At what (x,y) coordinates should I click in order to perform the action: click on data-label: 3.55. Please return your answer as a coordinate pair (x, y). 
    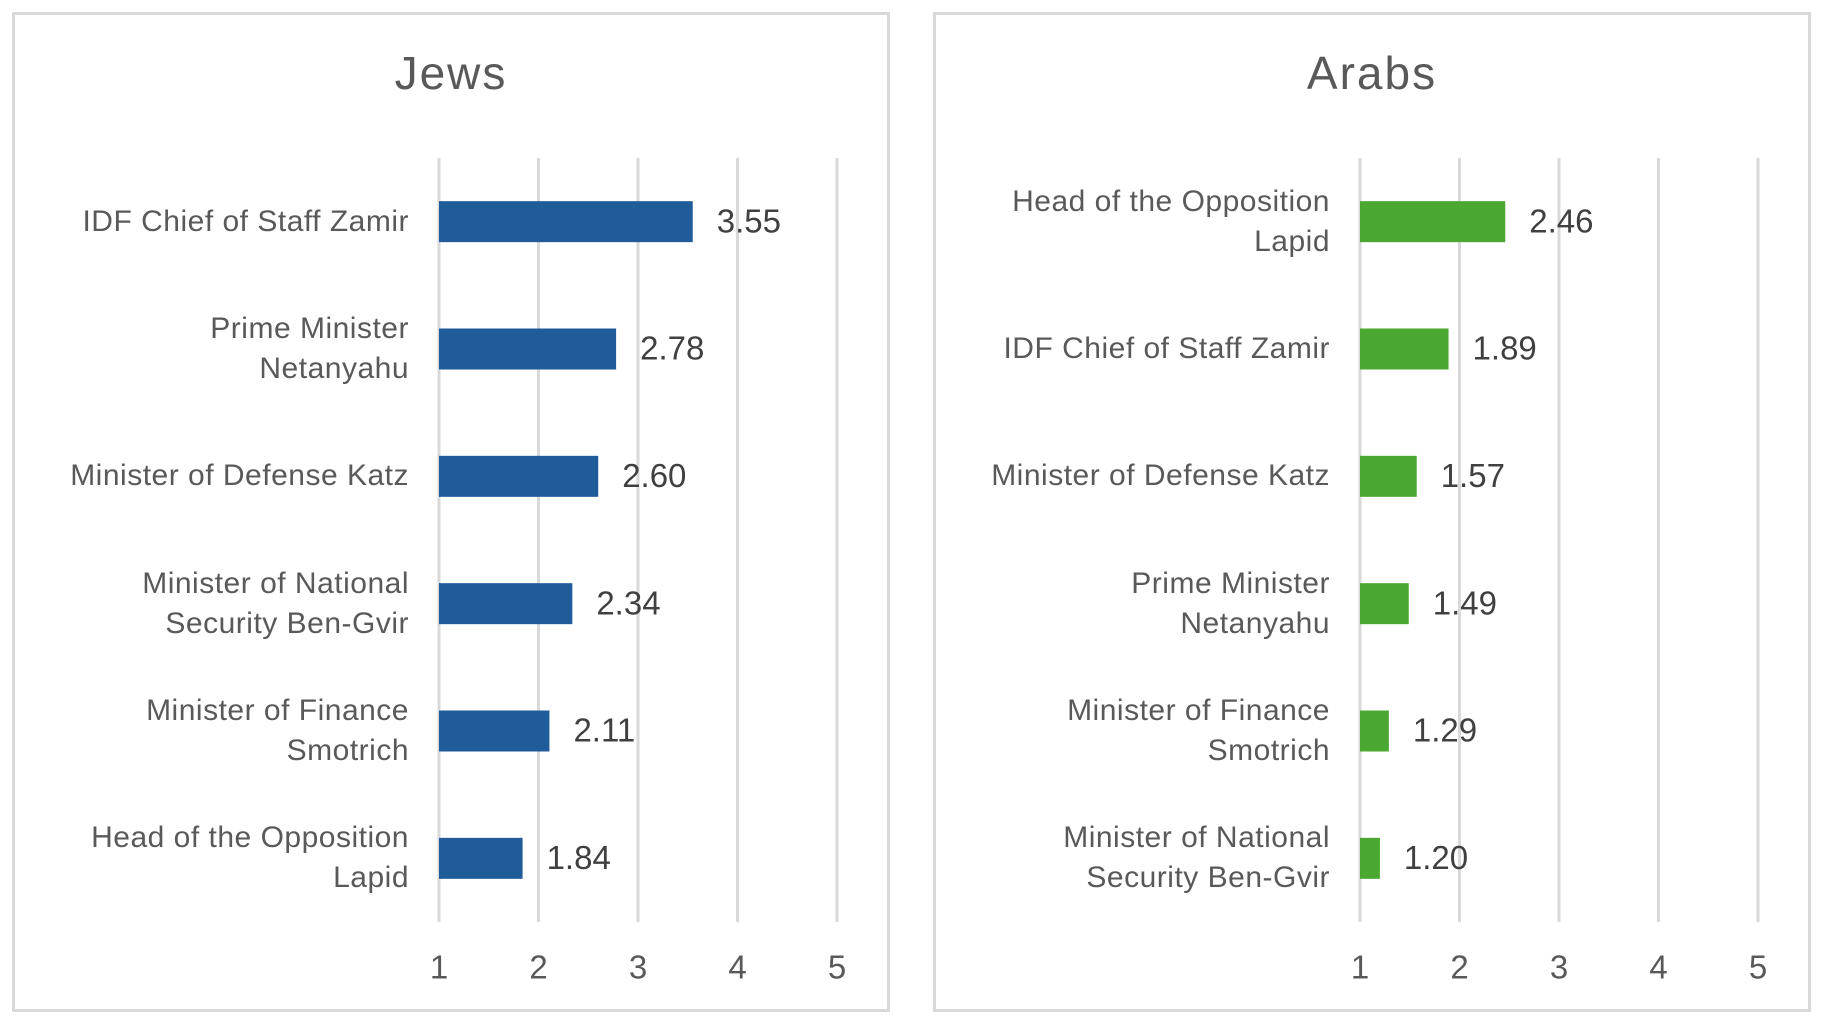
    Looking at the image, I should click on (749, 220).